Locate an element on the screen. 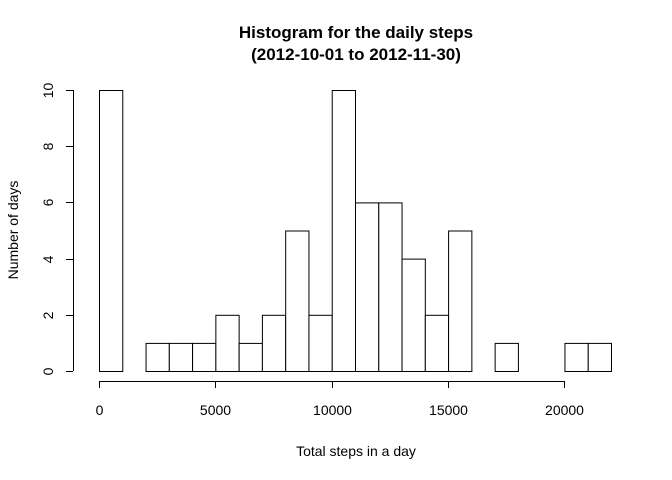 This screenshot has height=480, width=672. y-tick-label: 0 is located at coordinates (48, 371).